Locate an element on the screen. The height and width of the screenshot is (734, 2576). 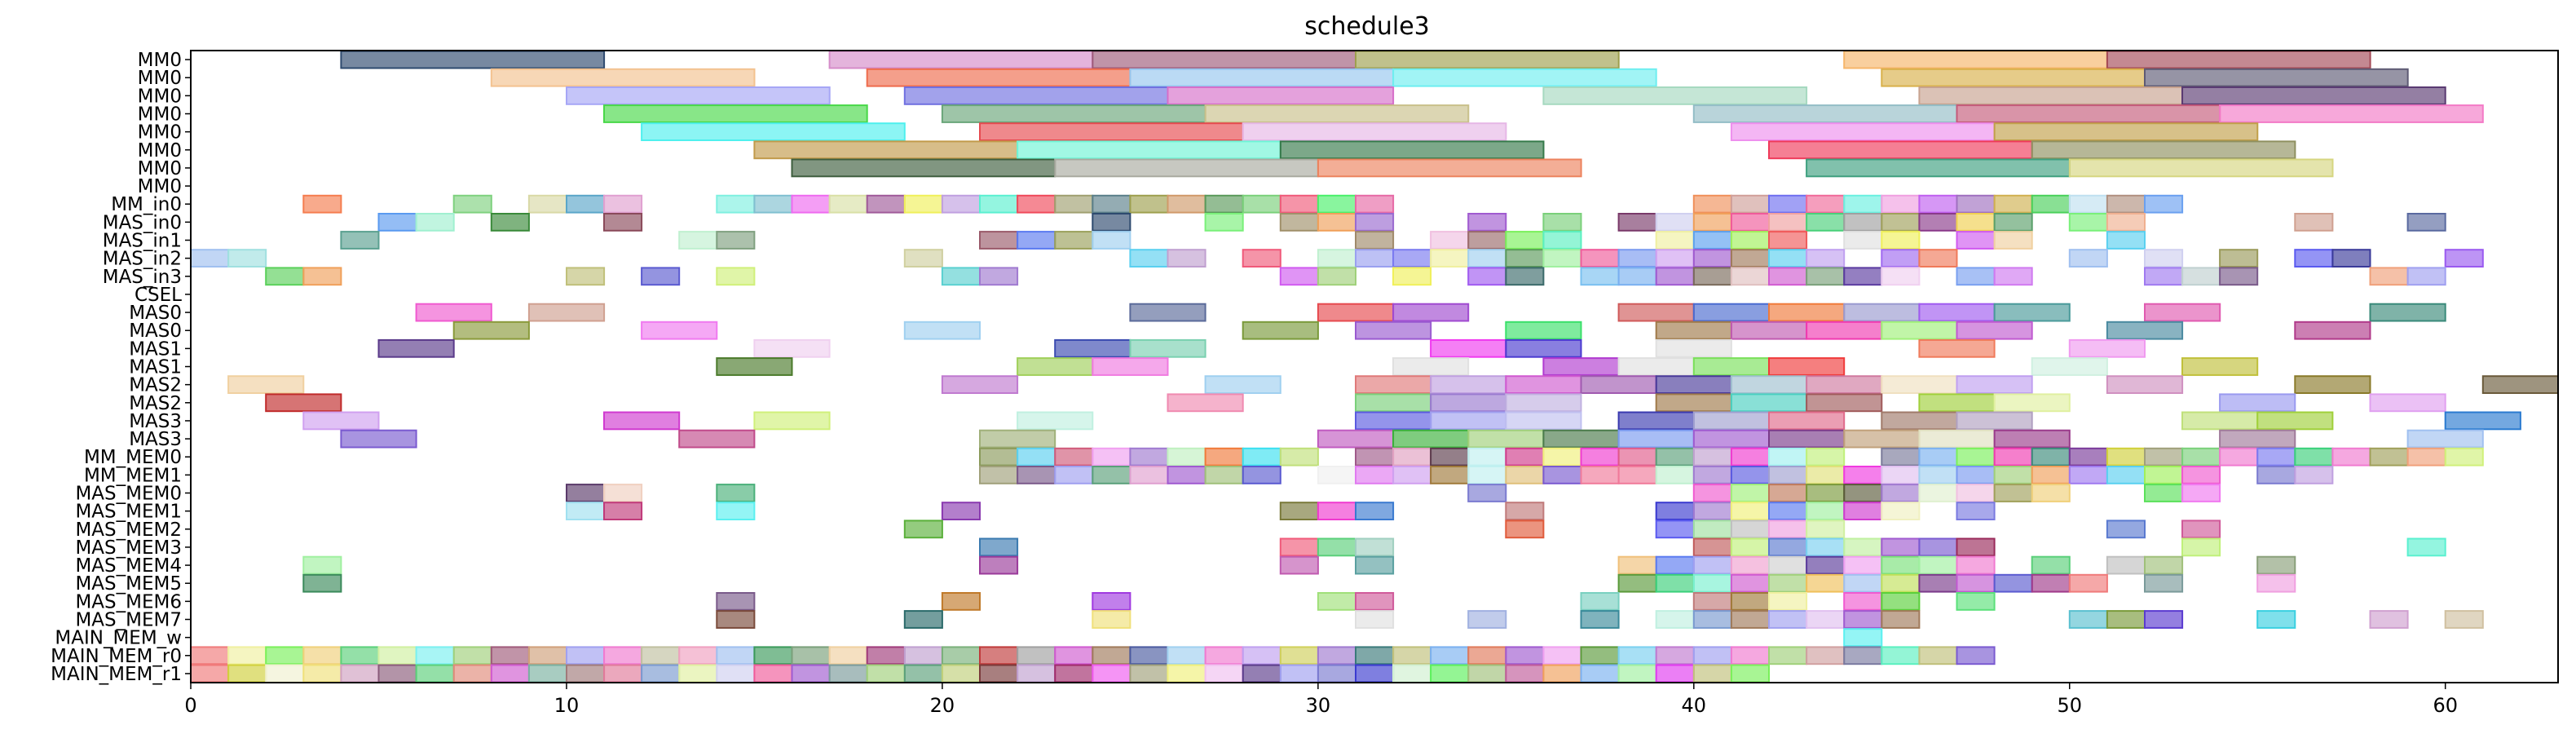
y-tick-label: MAIN_MEM_w is located at coordinates (118, 638).